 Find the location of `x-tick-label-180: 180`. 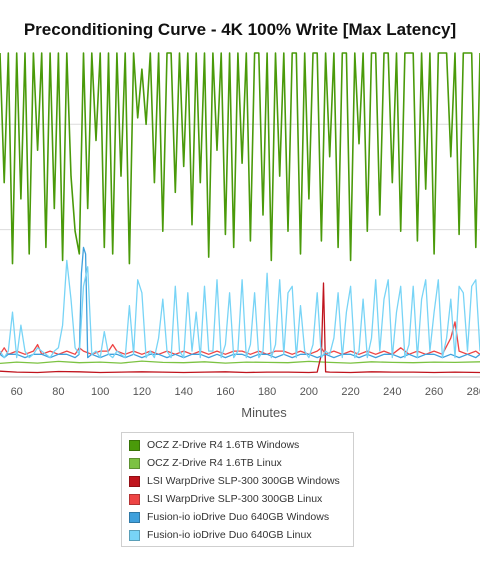

x-tick-label-180: 180 is located at coordinates (267, 392).